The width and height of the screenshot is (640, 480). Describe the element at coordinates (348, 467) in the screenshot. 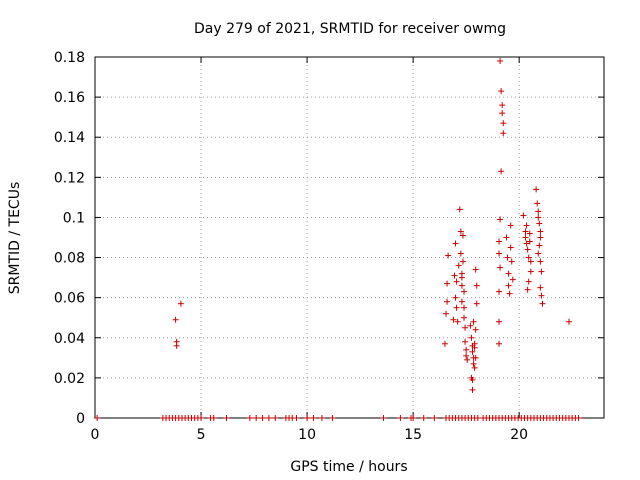

I see `x-axis-label: GPS time / hours` at that location.